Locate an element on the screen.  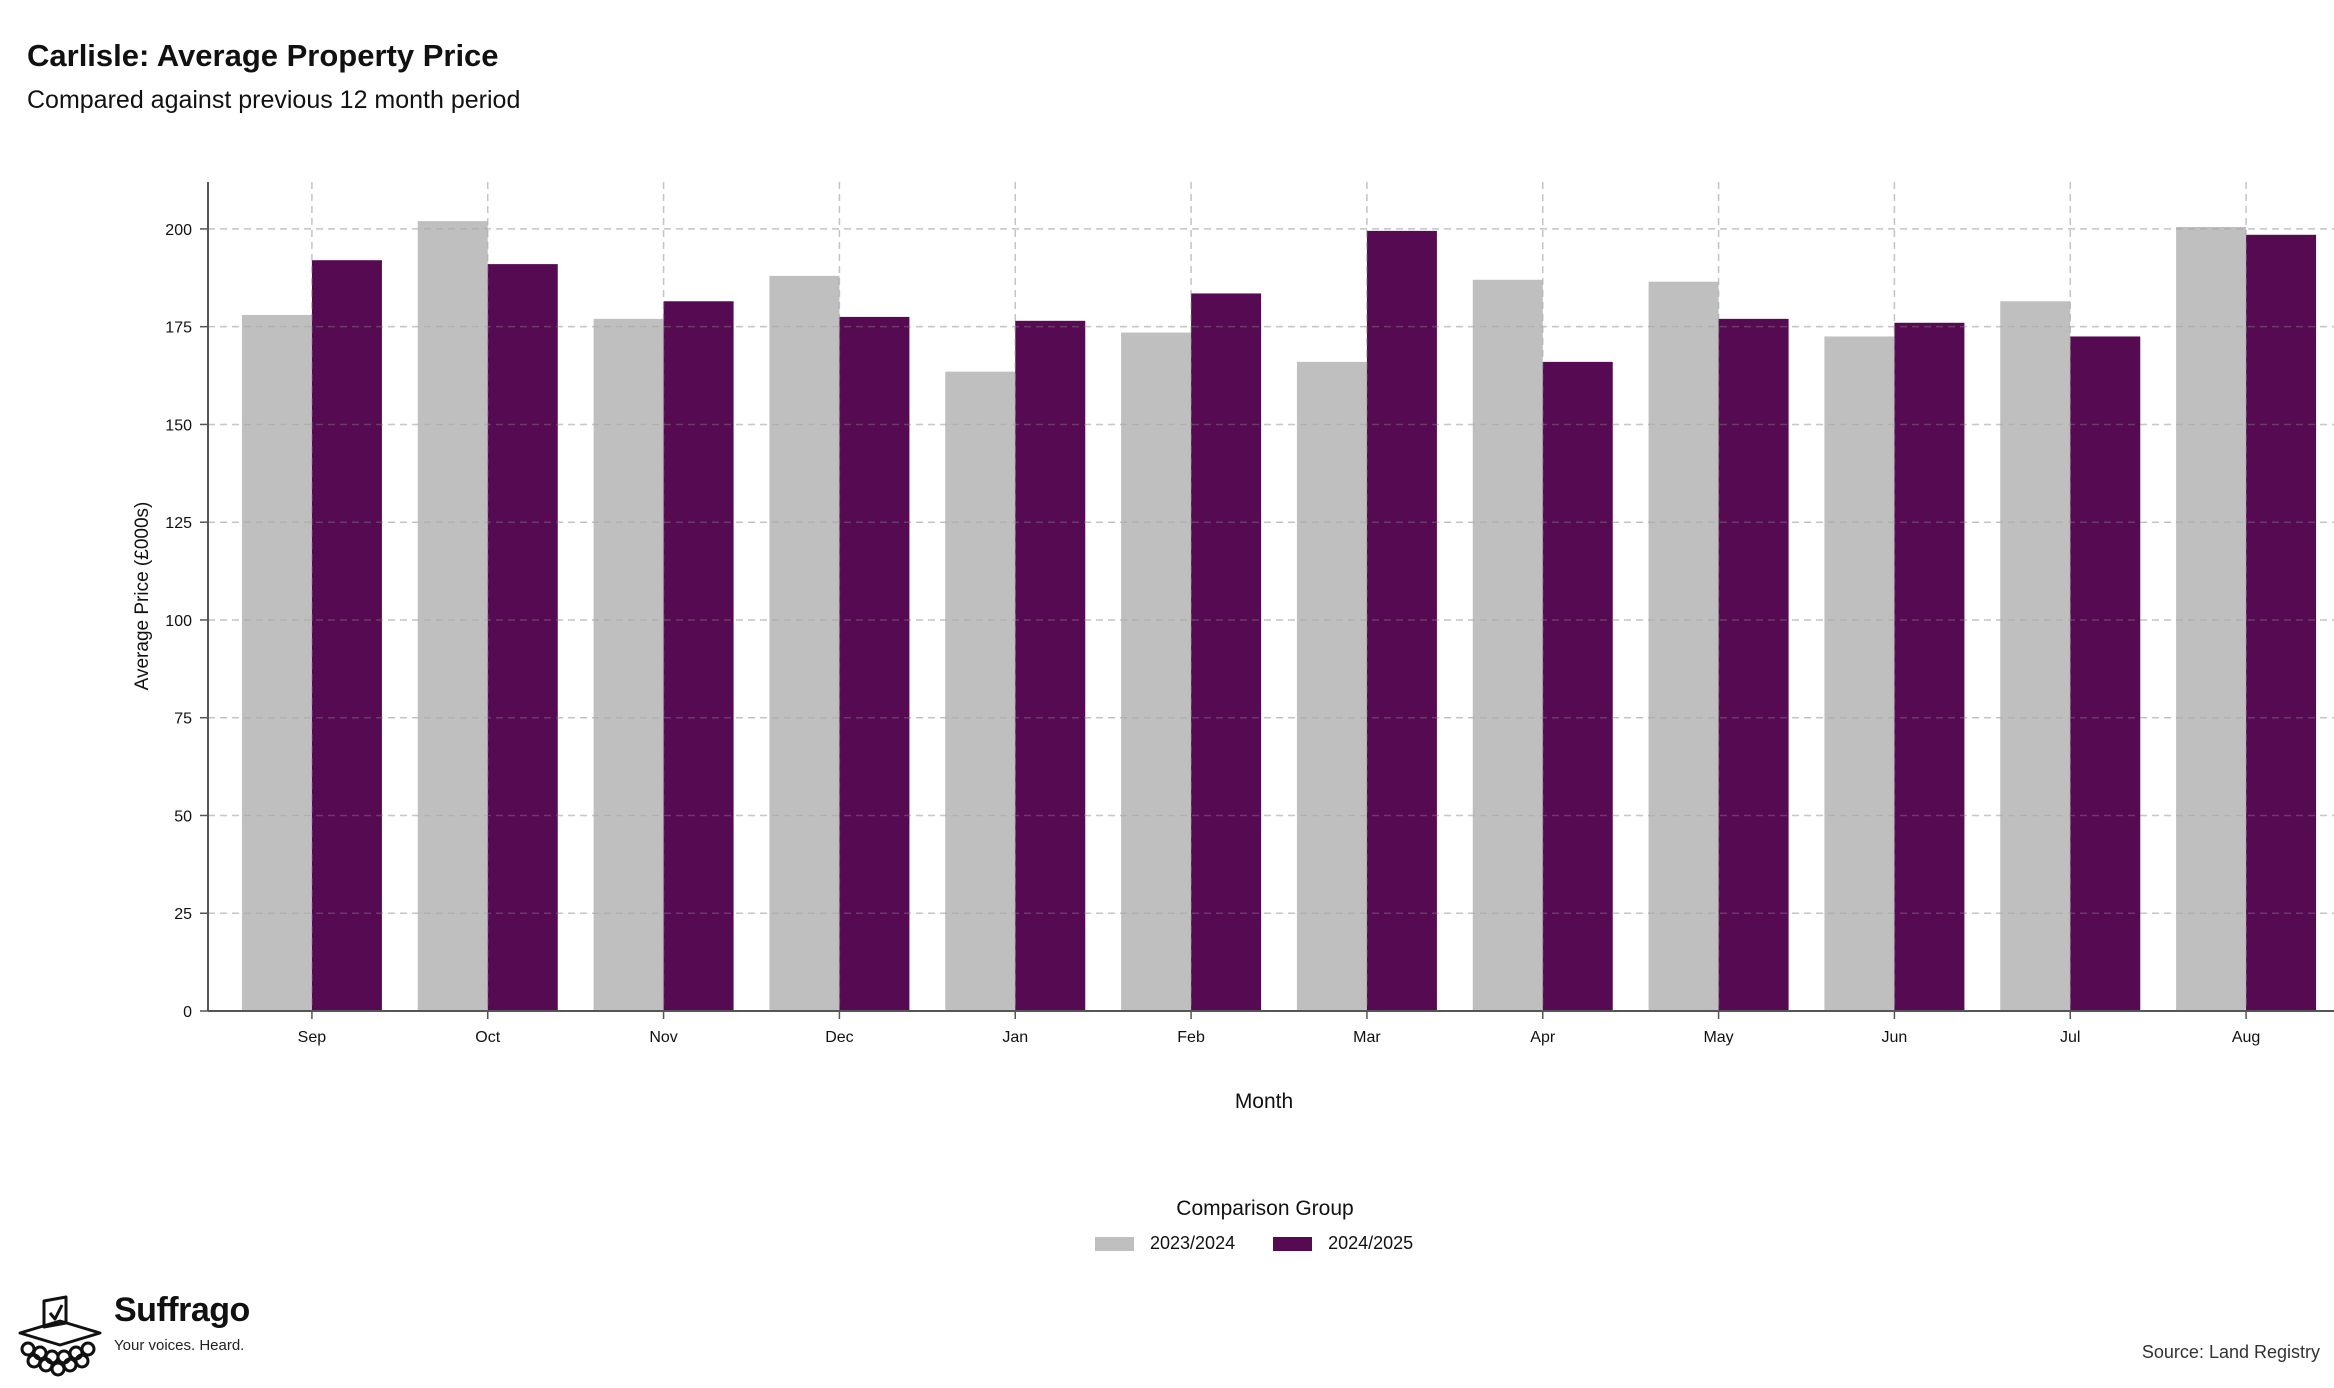
y-tick-label: 150 is located at coordinates (178, 425).